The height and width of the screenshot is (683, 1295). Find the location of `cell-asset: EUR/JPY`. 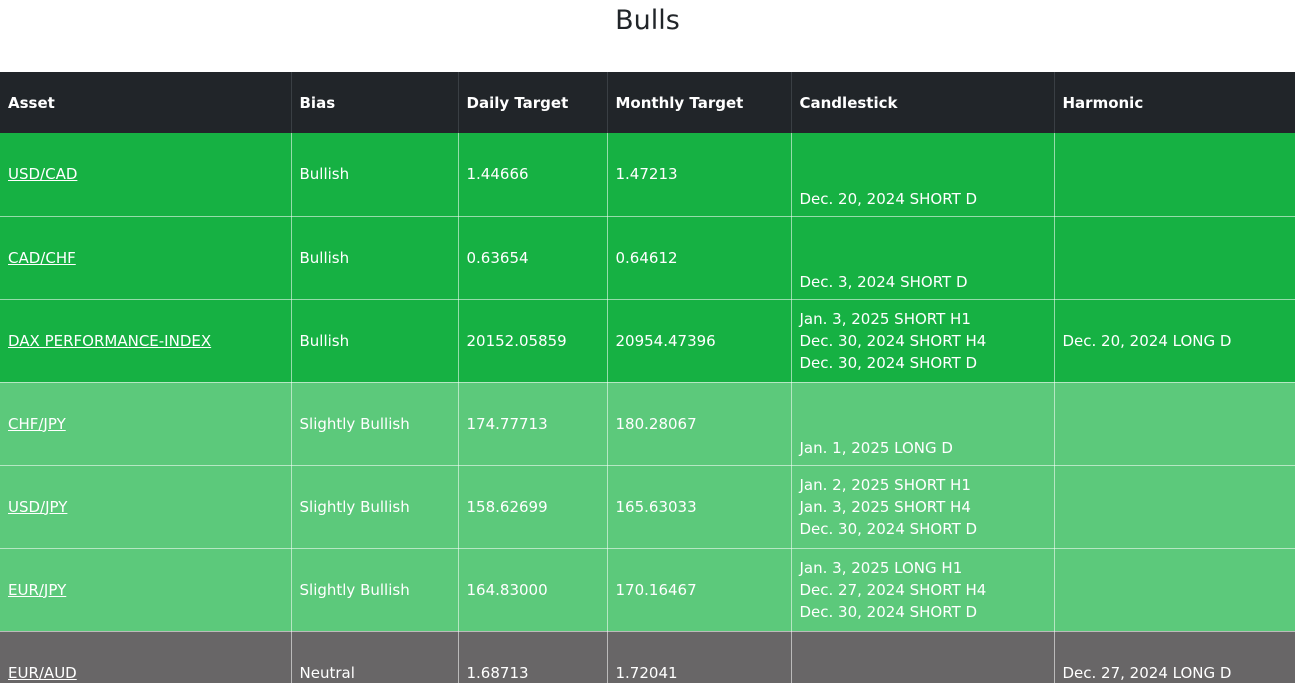

cell-asset: EUR/JPY is located at coordinates (146, 590).